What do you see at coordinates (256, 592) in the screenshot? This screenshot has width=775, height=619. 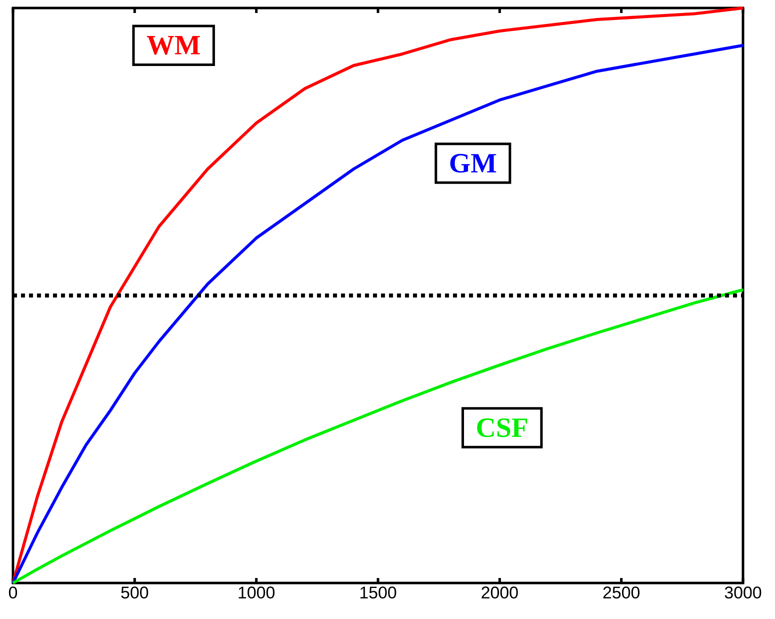 I see `x-tick-label: 1000` at bounding box center [256, 592].